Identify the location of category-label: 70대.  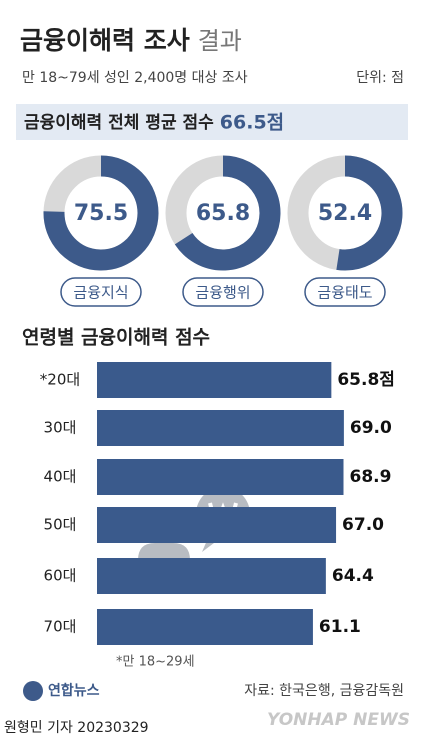
(60, 627).